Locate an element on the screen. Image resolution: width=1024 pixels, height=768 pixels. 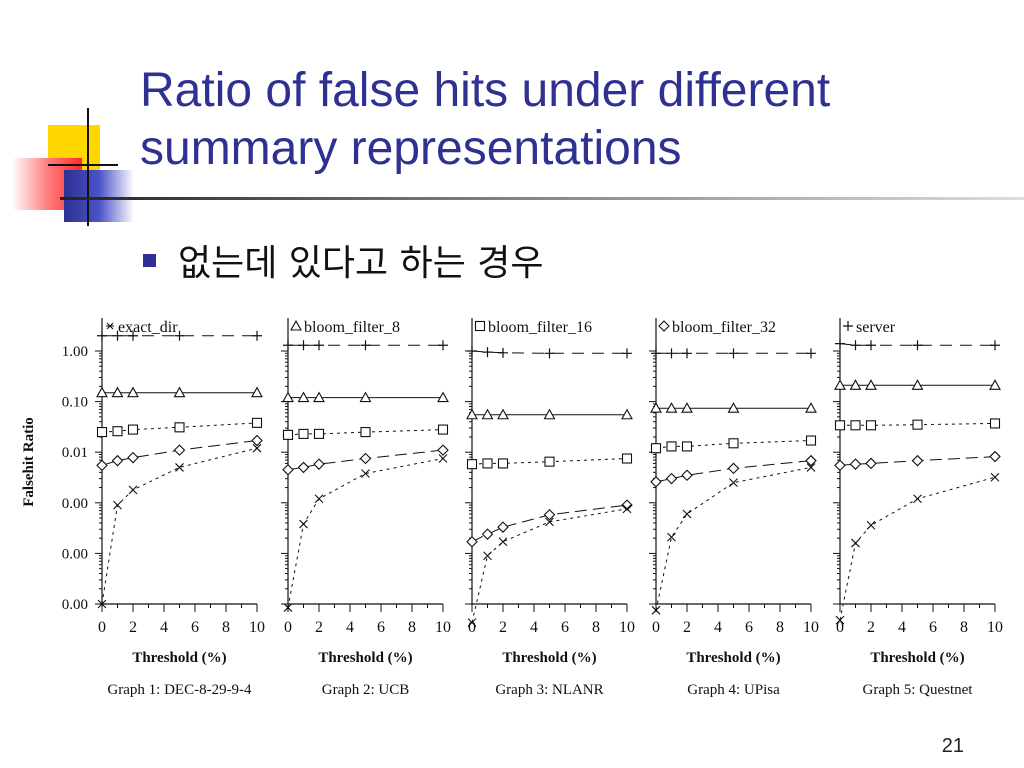
page-number: 21 is located at coordinates (952, 746).